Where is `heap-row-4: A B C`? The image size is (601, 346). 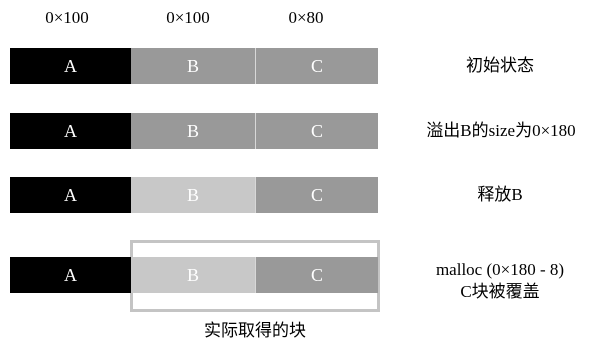
heap-row-4: A B C is located at coordinates (194, 275).